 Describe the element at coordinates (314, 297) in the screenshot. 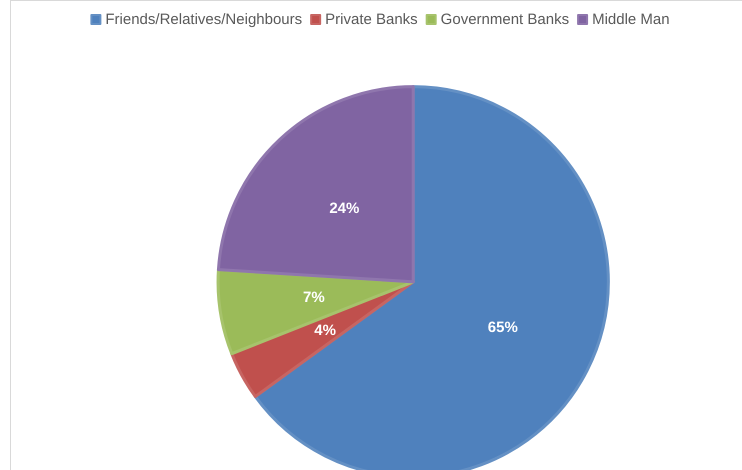

I see `data-label: 7%` at that location.